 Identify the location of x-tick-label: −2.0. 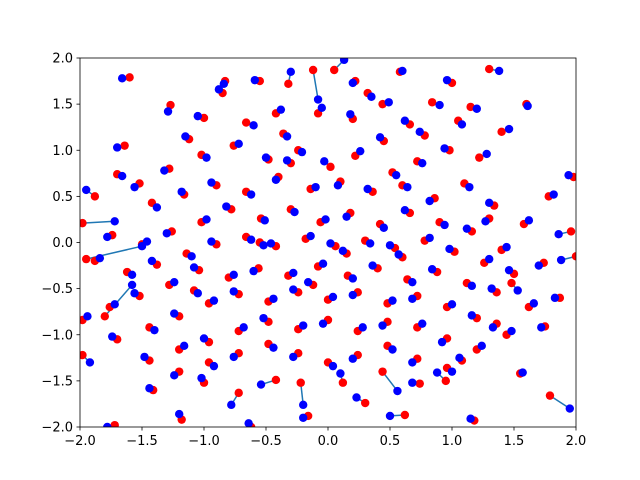
(80, 441).